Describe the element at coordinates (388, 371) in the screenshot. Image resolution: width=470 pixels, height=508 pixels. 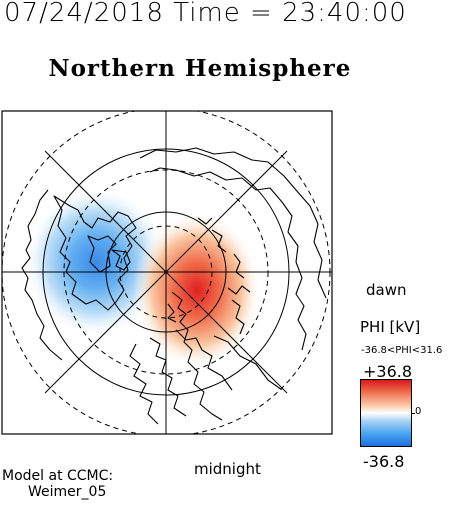
I see `colorbar-max-label: +36.8` at that location.